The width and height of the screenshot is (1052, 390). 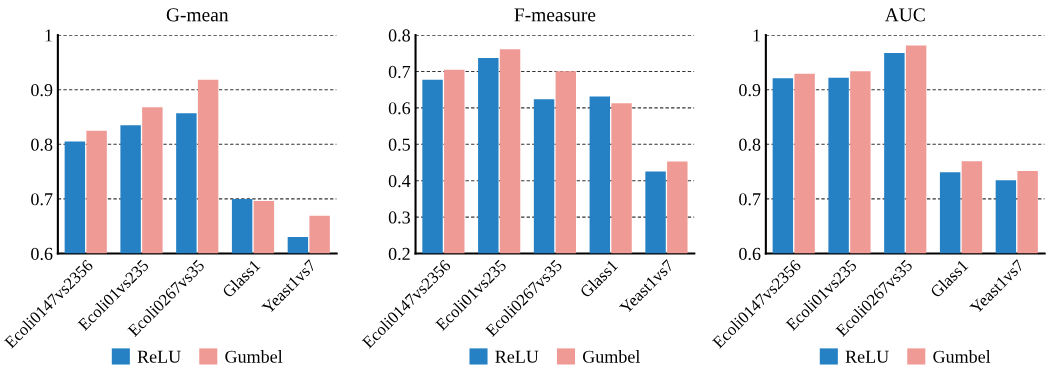 What do you see at coordinates (399, 254) in the screenshot?
I see `y-tick-label: 0.2` at bounding box center [399, 254].